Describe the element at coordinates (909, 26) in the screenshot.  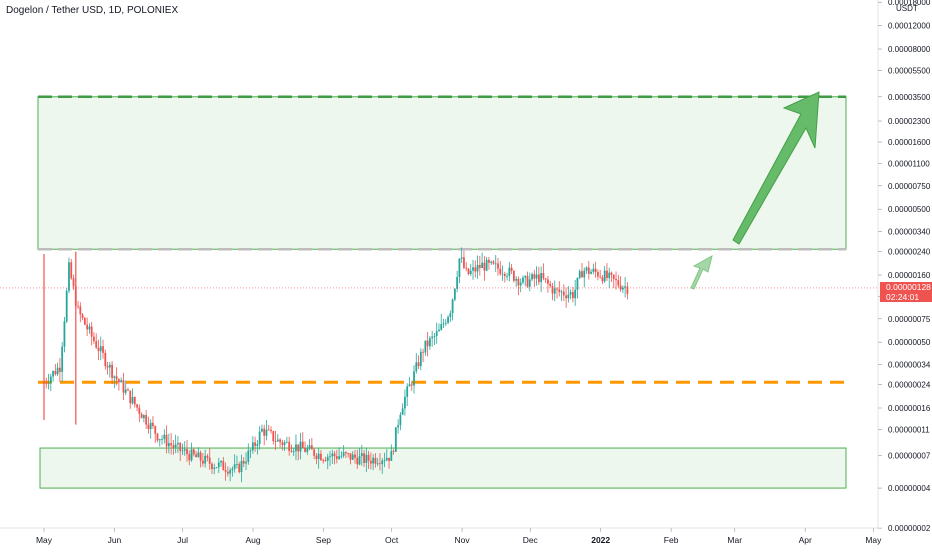
I see `price-tick-label: 0.00012000` at that location.